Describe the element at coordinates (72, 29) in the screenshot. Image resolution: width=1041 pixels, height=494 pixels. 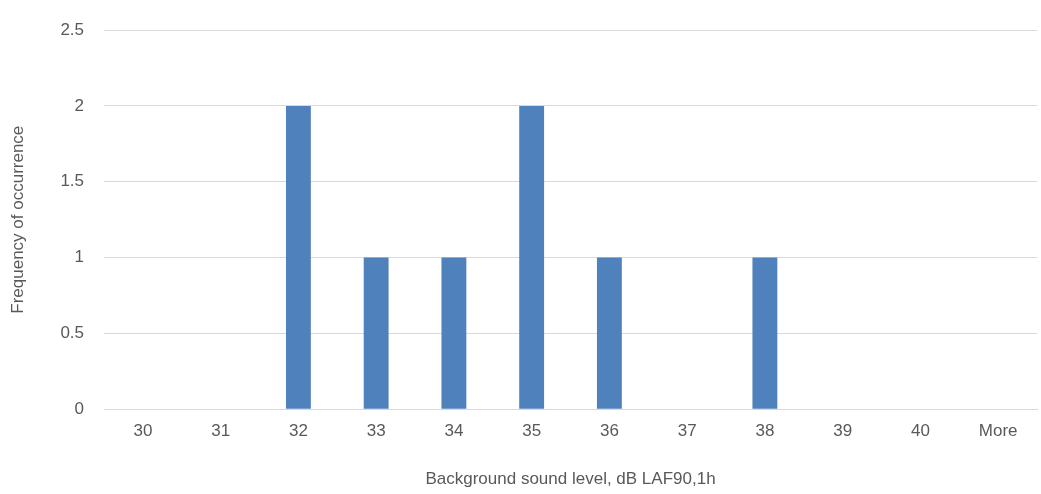
I see `y-tick-label: 2.5` at that location.